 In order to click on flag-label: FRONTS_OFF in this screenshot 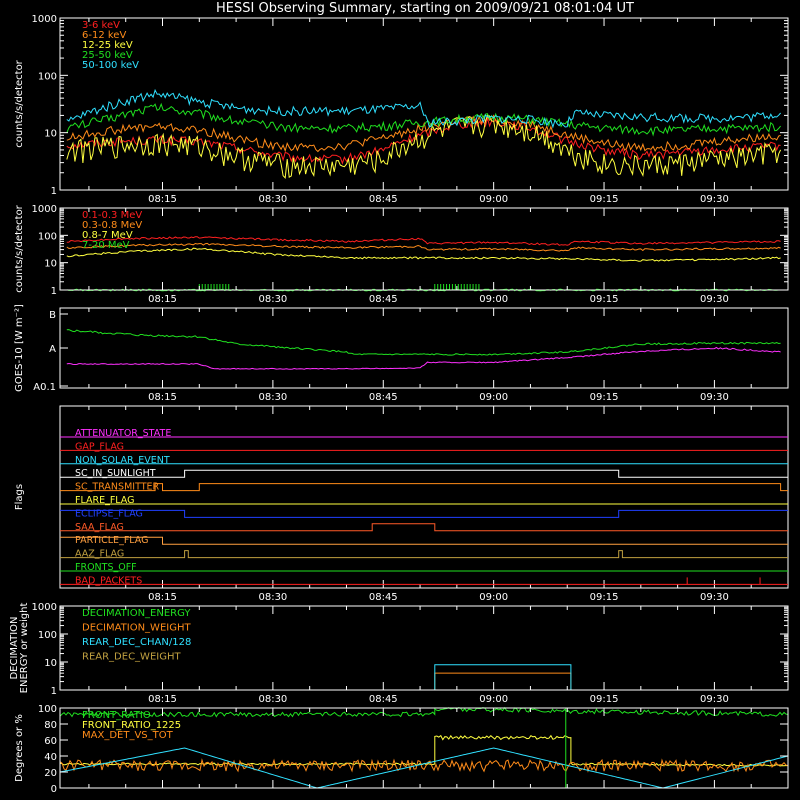, I will do `click(106, 567)`.